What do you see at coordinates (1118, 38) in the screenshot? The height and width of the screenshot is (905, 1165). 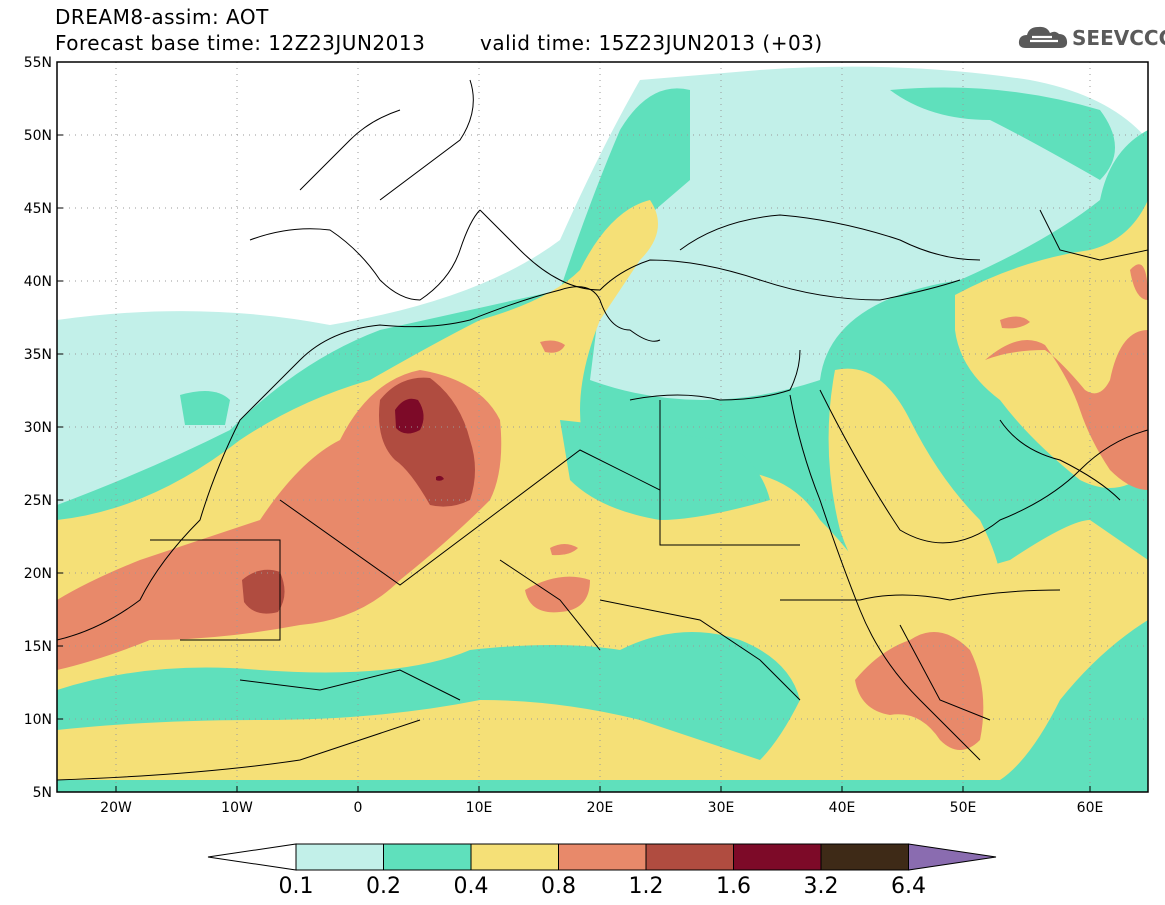 I see `logo-text: SEEVCCC` at bounding box center [1118, 38].